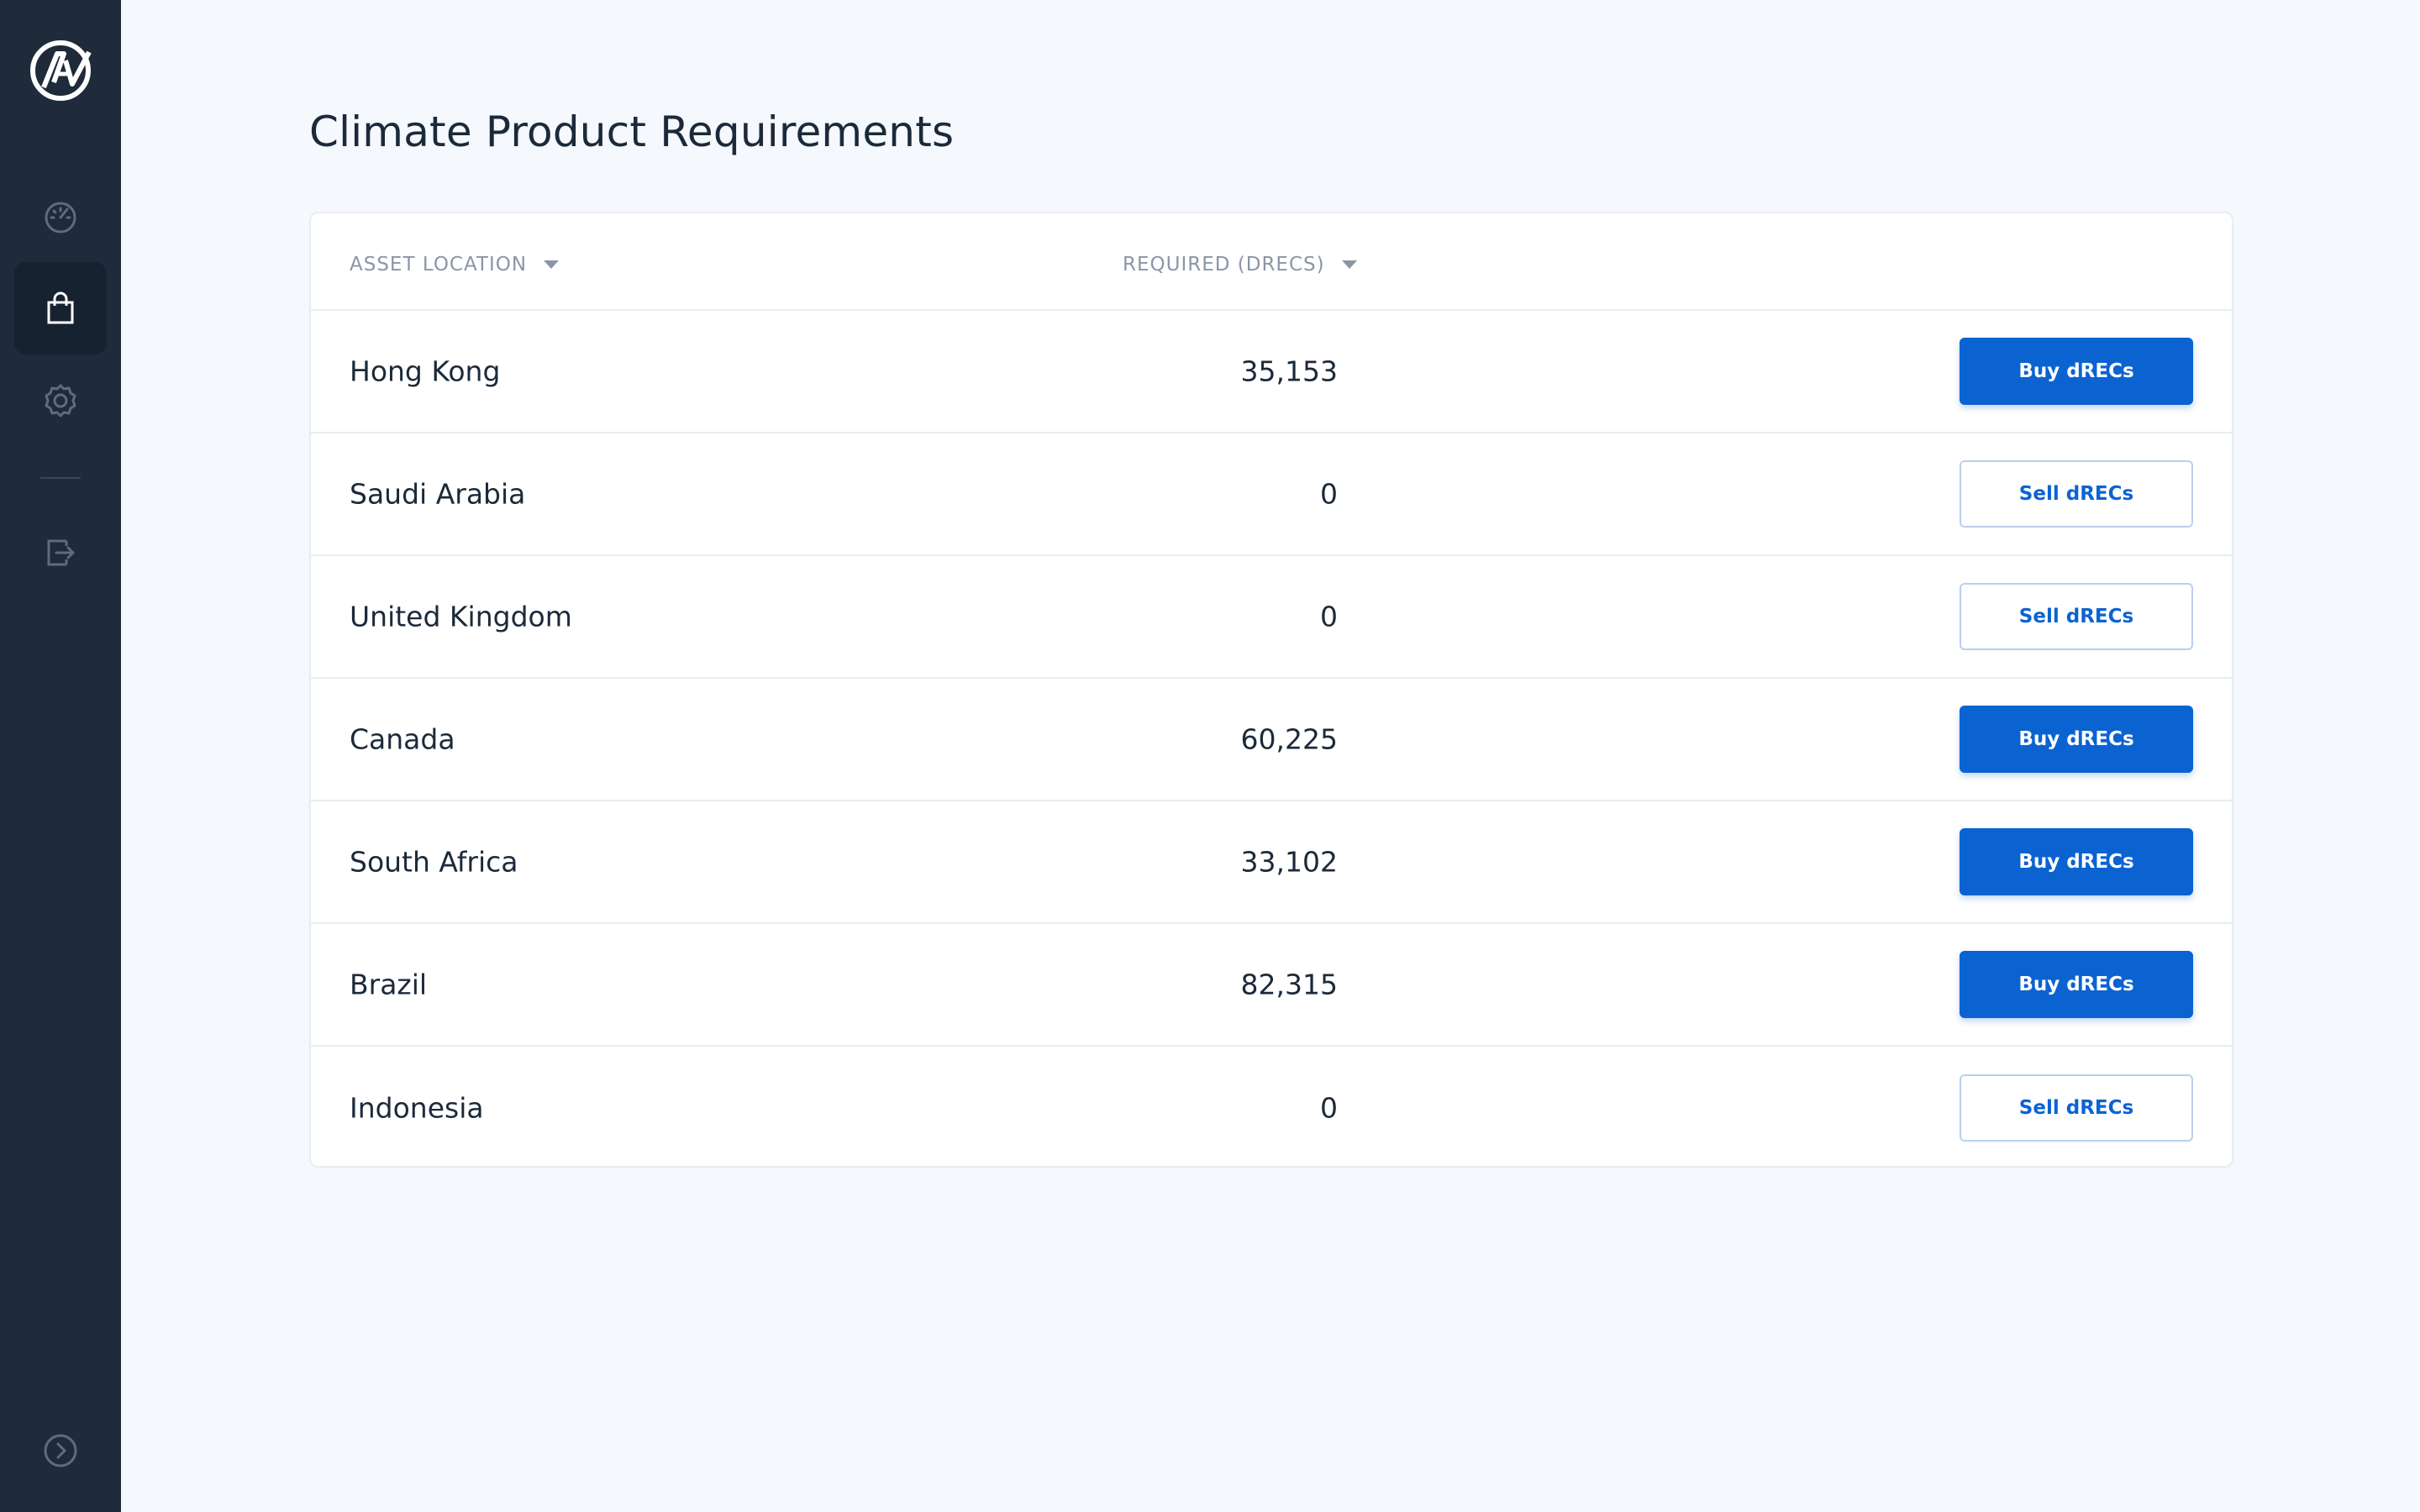 The height and width of the screenshot is (1512, 2420). I want to click on nav-item-shop, so click(60, 308).